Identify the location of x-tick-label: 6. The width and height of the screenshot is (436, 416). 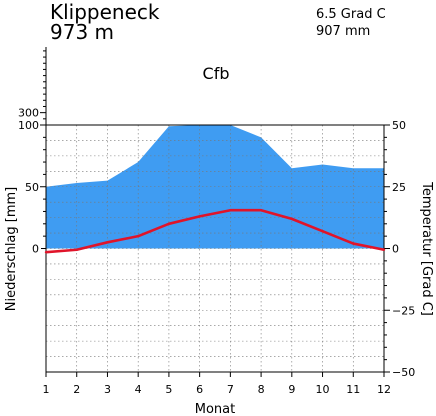
(199, 389).